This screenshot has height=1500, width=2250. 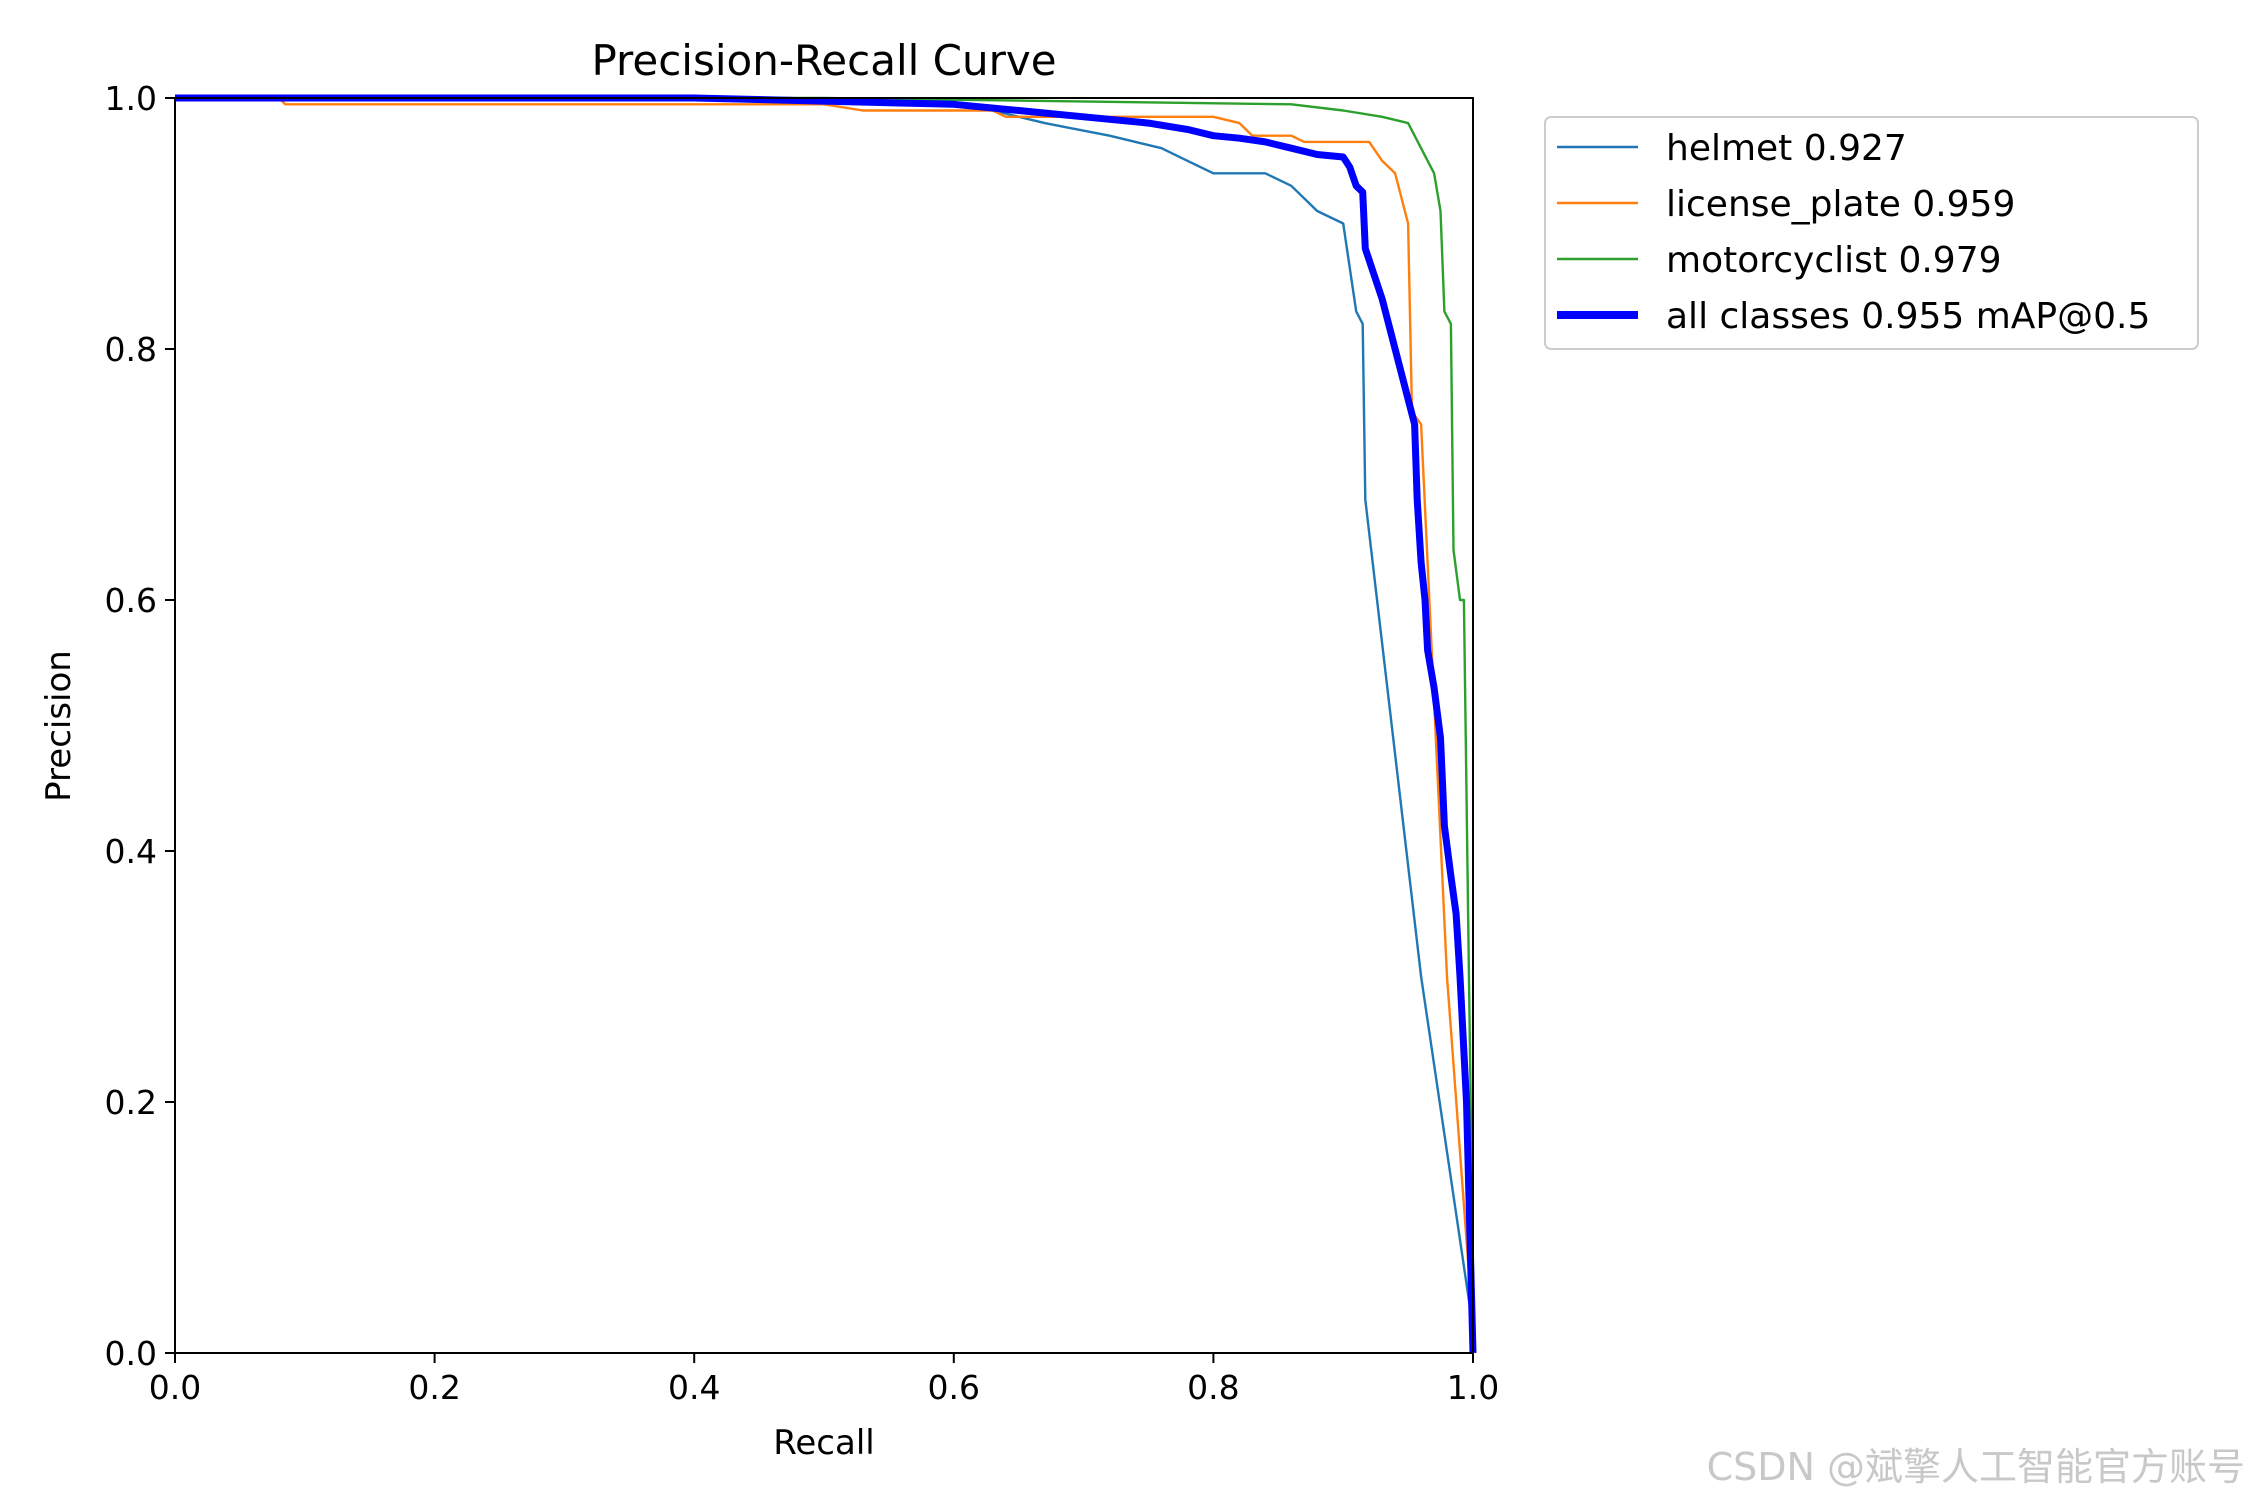 I want to click on watermark: CSDN @斌擎人工智能官方账号, so click(x=1976, y=1467).